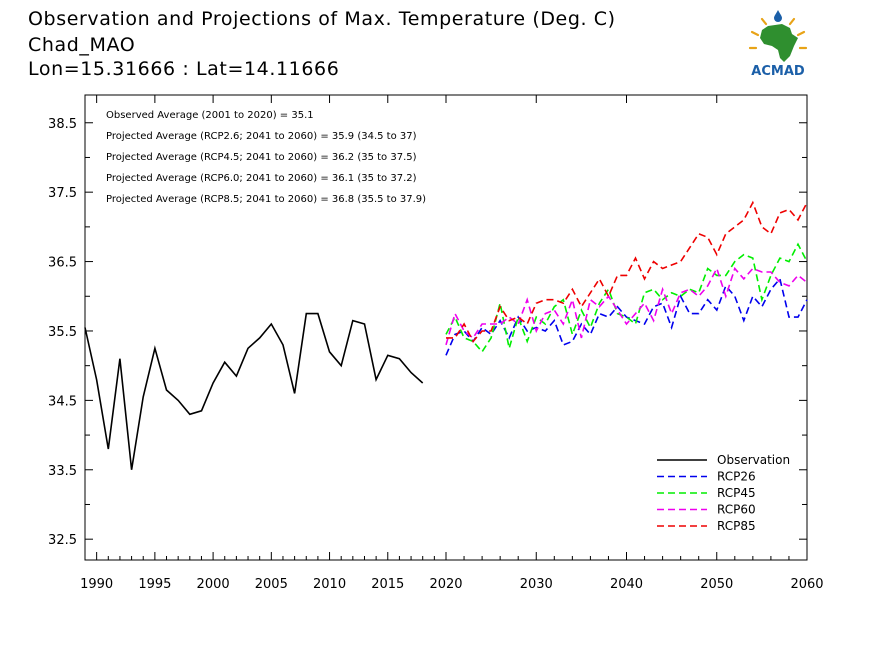 This screenshot has width=879, height=659. Describe the element at coordinates (387, 584) in the screenshot. I see `x-tick-label: 2015` at that location.